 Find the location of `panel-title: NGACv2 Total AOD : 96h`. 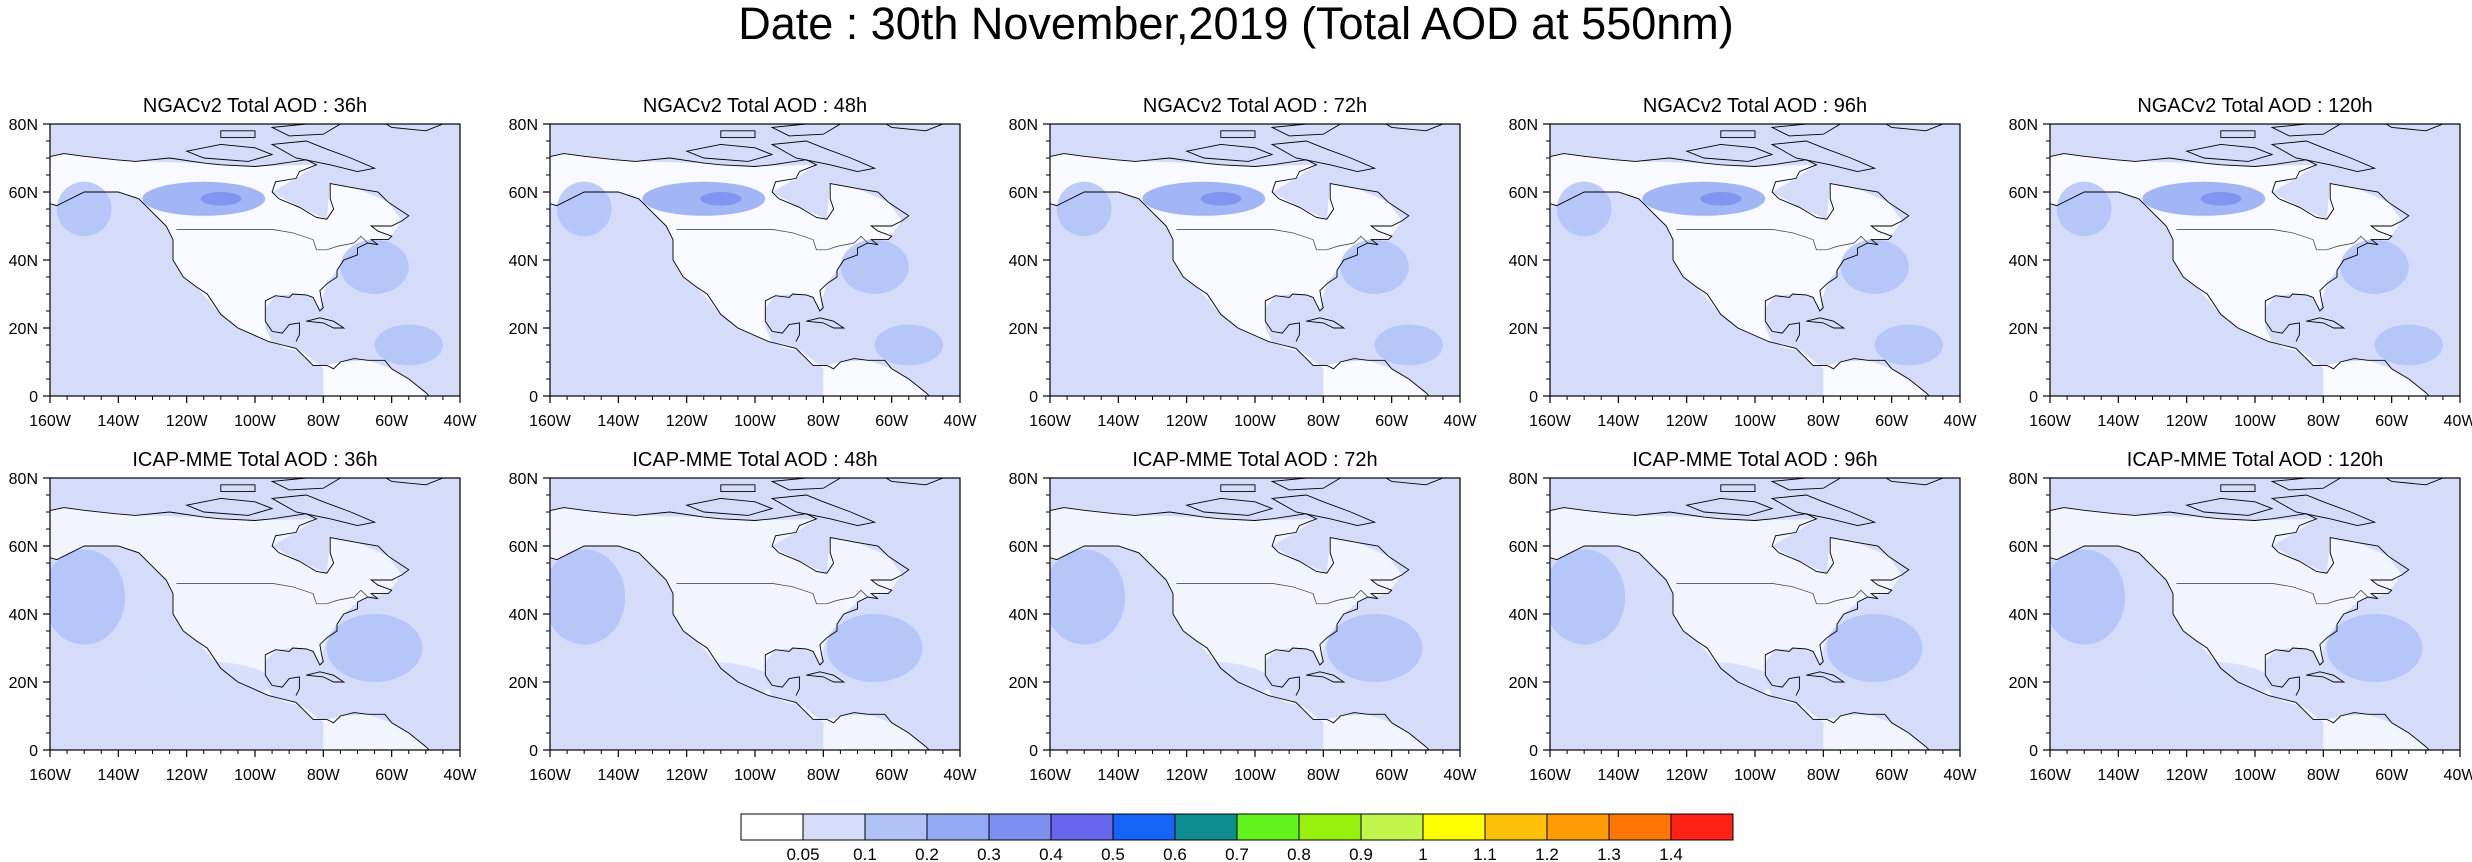

panel-title: NGACv2 Total AOD : 96h is located at coordinates (1755, 106).